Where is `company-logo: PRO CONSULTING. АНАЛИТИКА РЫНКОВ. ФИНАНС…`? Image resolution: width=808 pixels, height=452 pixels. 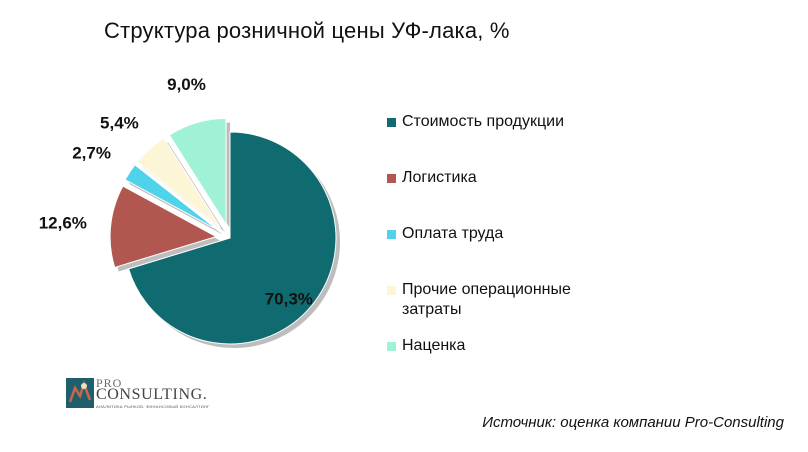
company-logo: PRO CONSULTING. АНАЛИТИКА РЫНКОВ. ФИНАНС… is located at coordinates (141, 393).